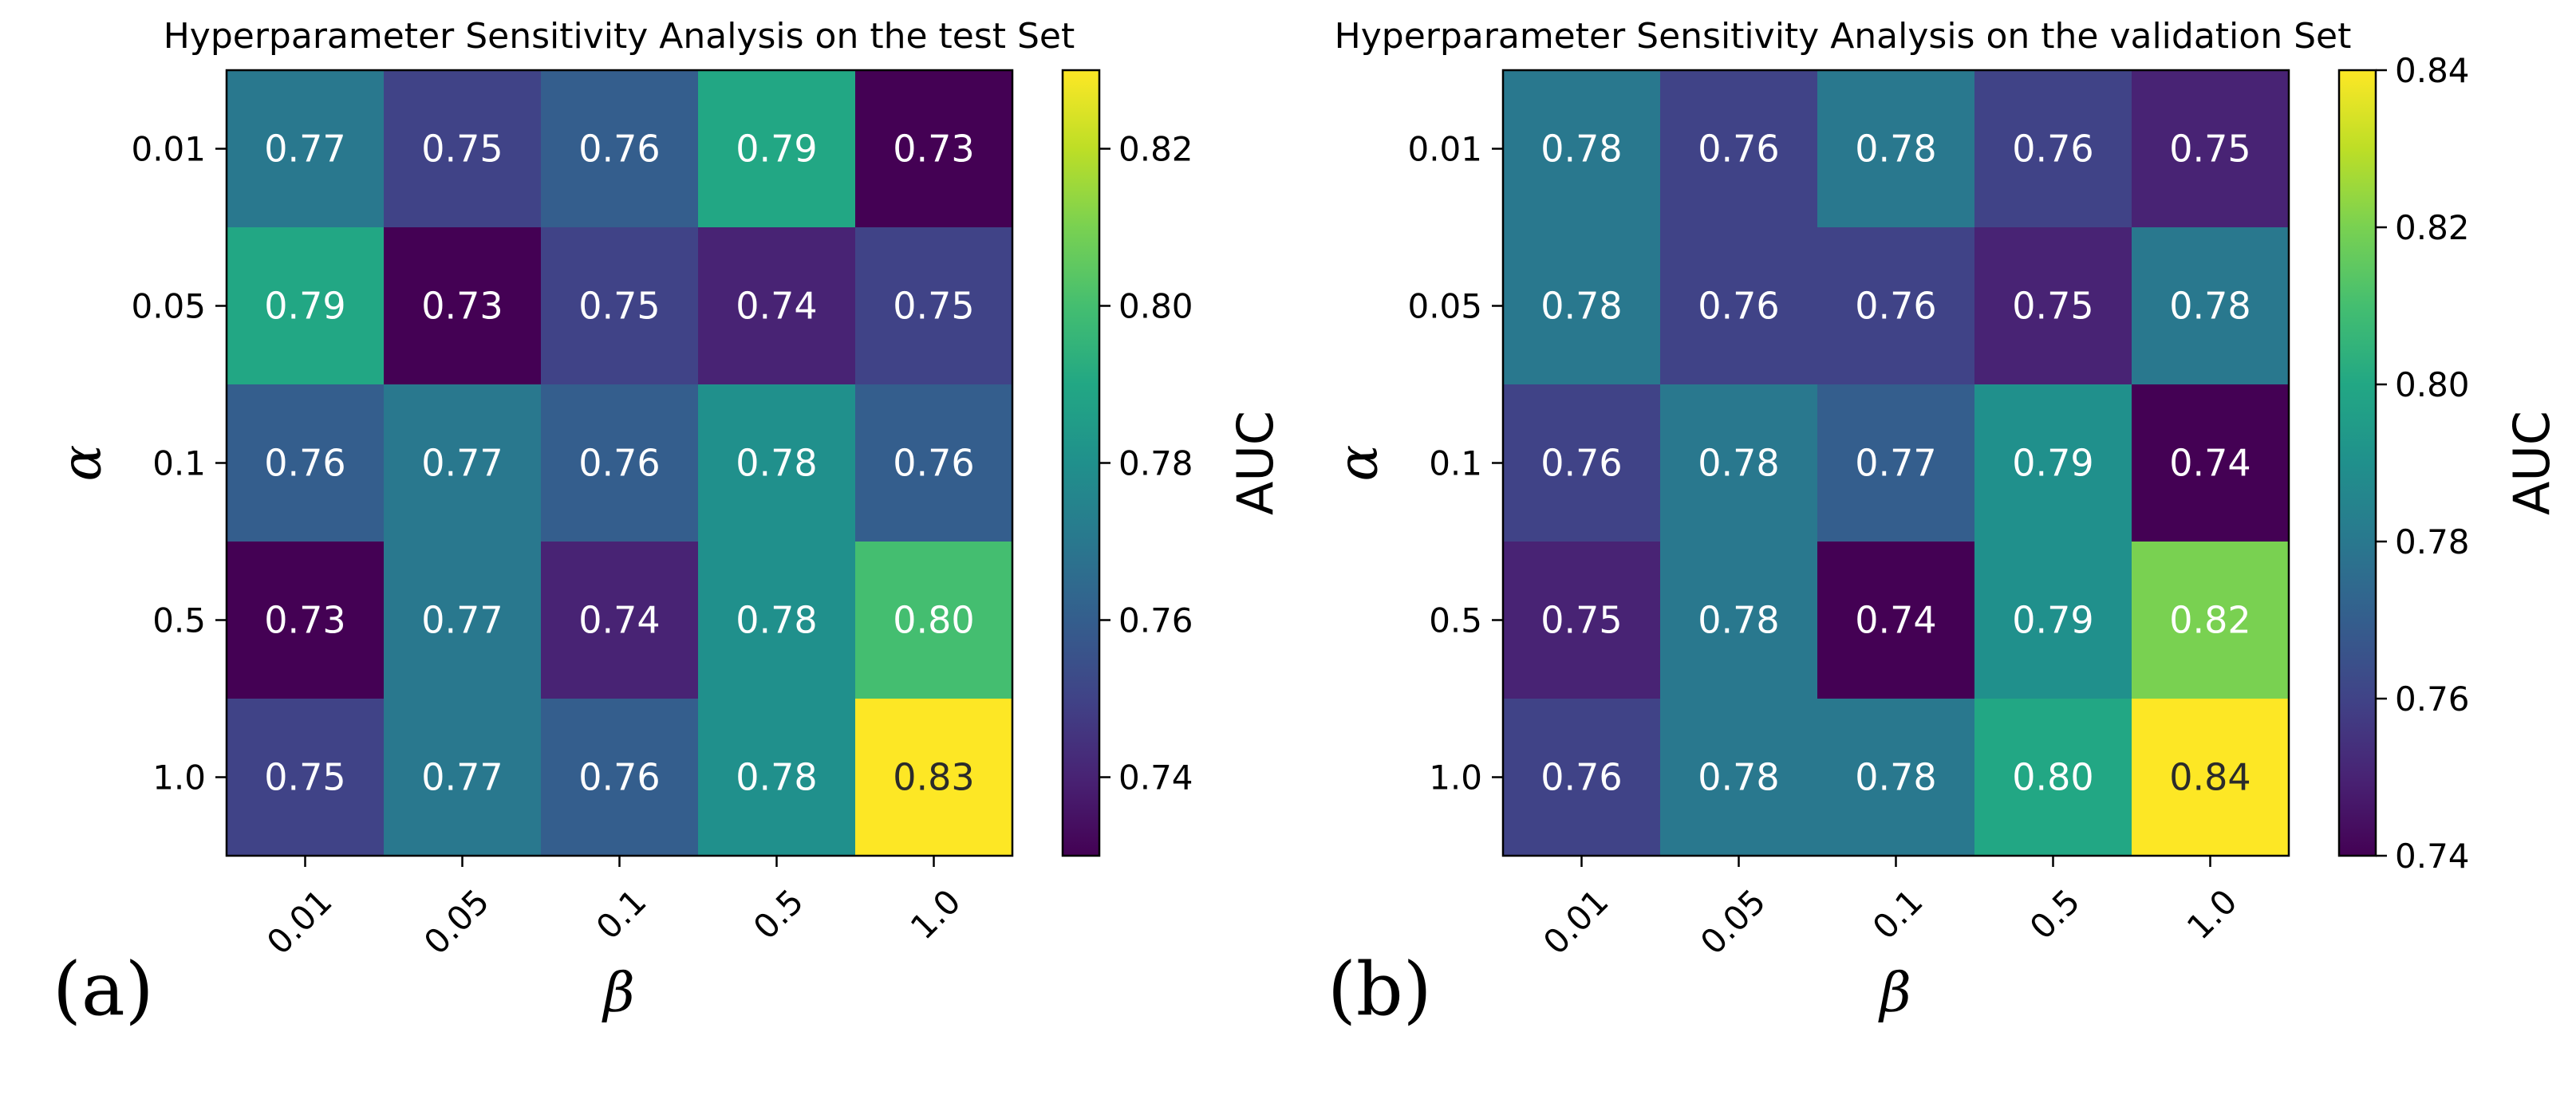  What do you see at coordinates (2357, 463) in the screenshot?
I see `colorbar` at bounding box center [2357, 463].